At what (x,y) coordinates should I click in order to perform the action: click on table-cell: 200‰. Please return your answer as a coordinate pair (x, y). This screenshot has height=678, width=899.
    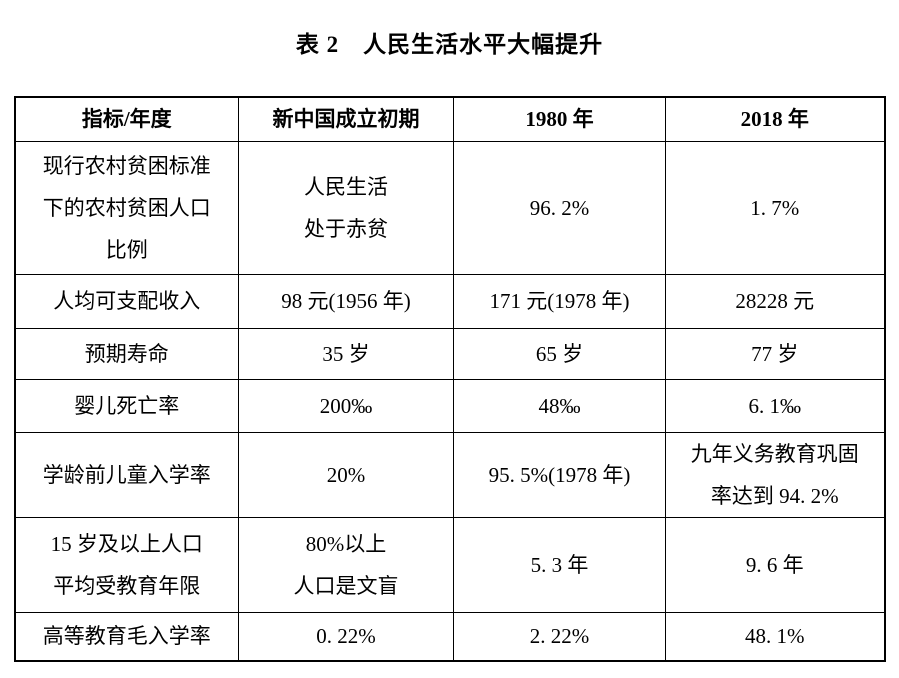
    Looking at the image, I should click on (346, 405).